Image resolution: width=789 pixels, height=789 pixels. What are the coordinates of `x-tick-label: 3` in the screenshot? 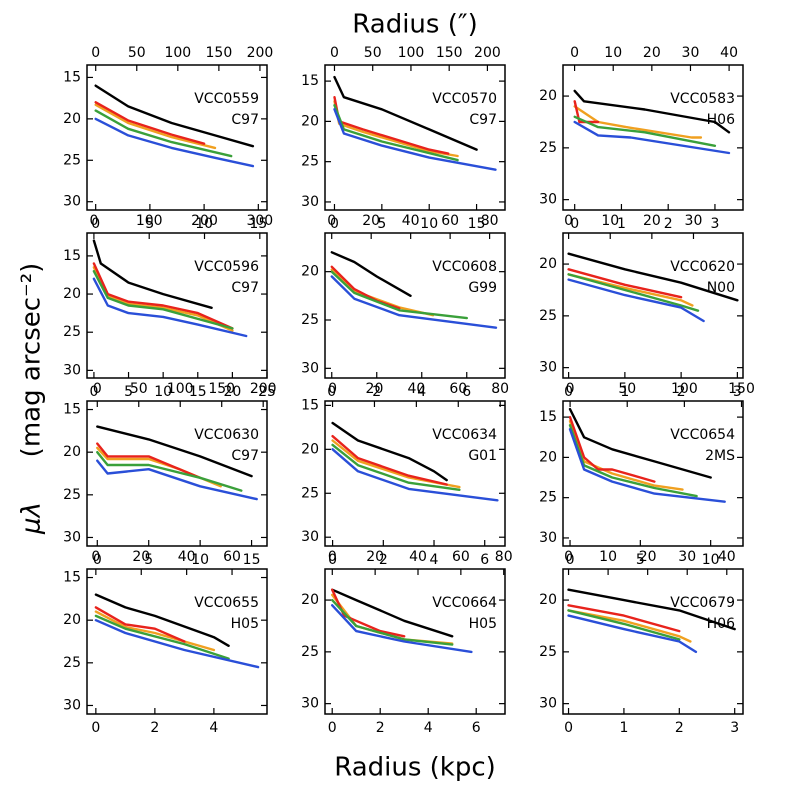 It's located at (734, 728).